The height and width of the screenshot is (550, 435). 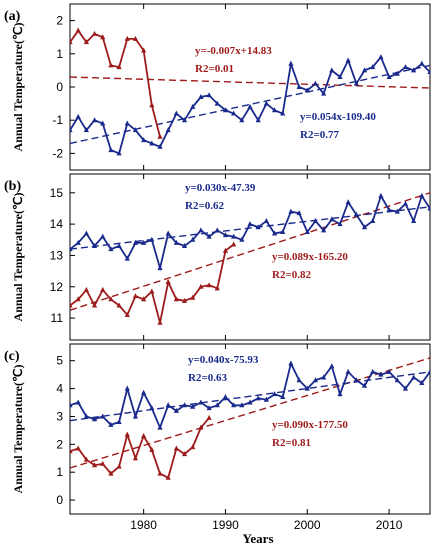 What do you see at coordinates (291, 275) in the screenshot?
I see `red-r-squared: R2=0.82` at bounding box center [291, 275].